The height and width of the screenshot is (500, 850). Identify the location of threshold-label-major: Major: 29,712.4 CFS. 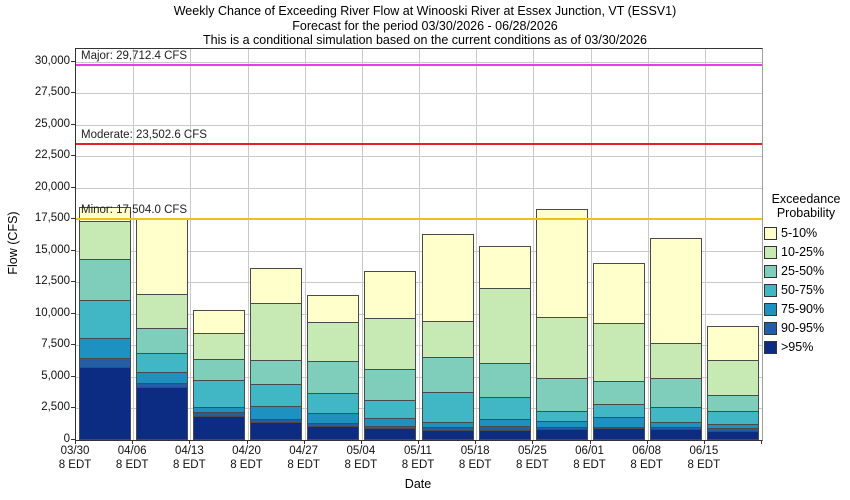
(134, 56).